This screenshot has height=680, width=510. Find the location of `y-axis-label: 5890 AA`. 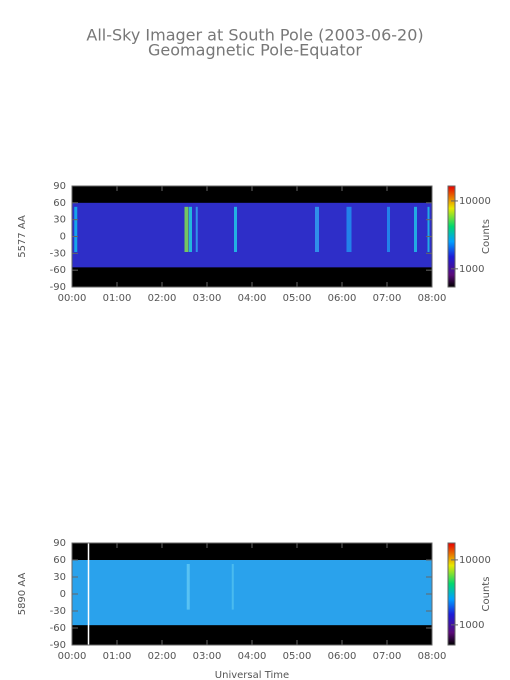

y-axis-label: 5890 AA is located at coordinates (22, 594).